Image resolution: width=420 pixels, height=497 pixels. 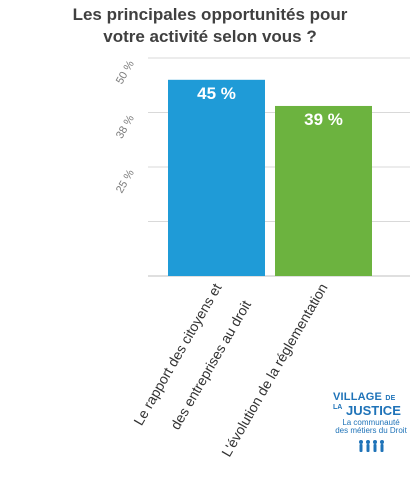 What do you see at coordinates (323, 119) in the screenshot?
I see `bar-value-label: 39 %` at bounding box center [323, 119].